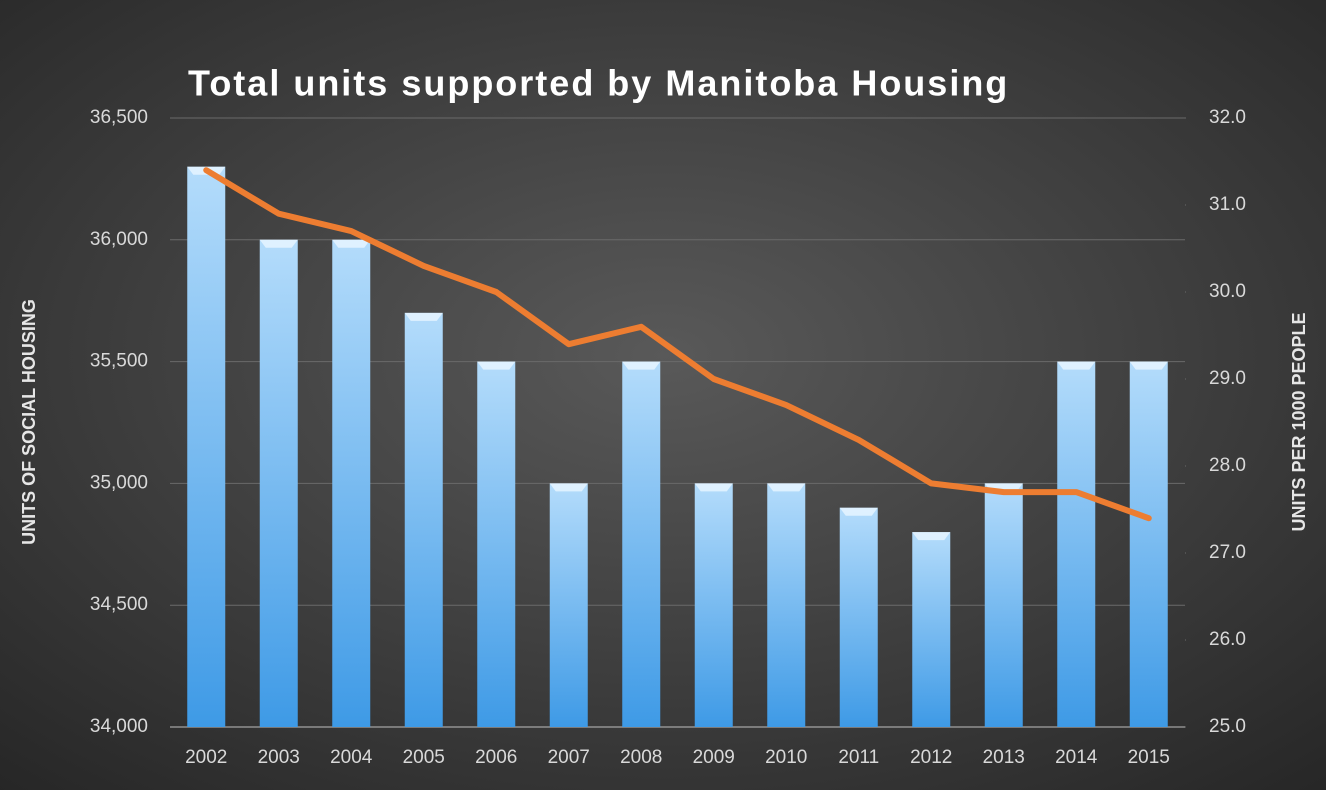 The image size is (1326, 795). What do you see at coordinates (351, 757) in the screenshot?
I see `x-tick-label: 2004` at bounding box center [351, 757].